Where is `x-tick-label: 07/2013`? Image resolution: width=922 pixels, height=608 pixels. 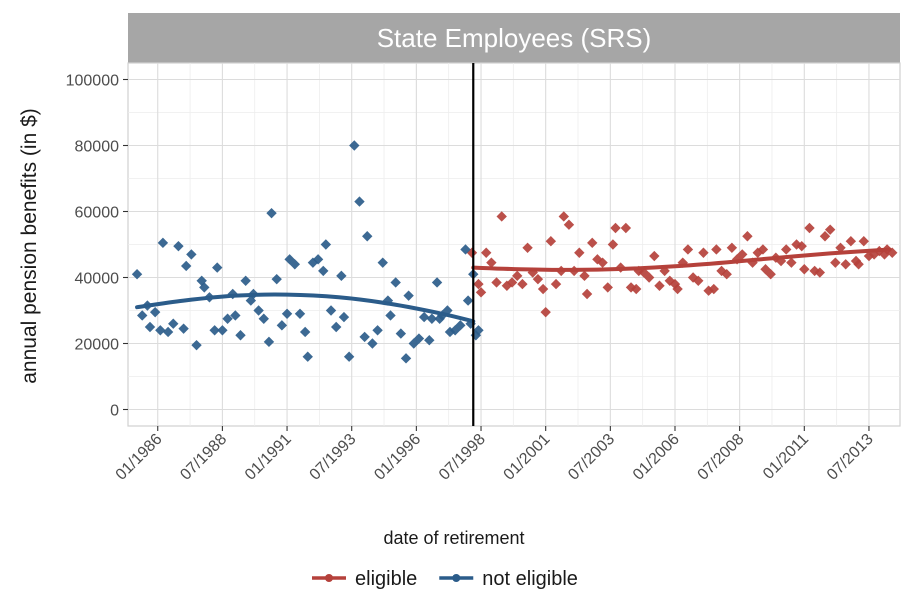
x-tick-label: 07/2013 is located at coordinates (850, 457).